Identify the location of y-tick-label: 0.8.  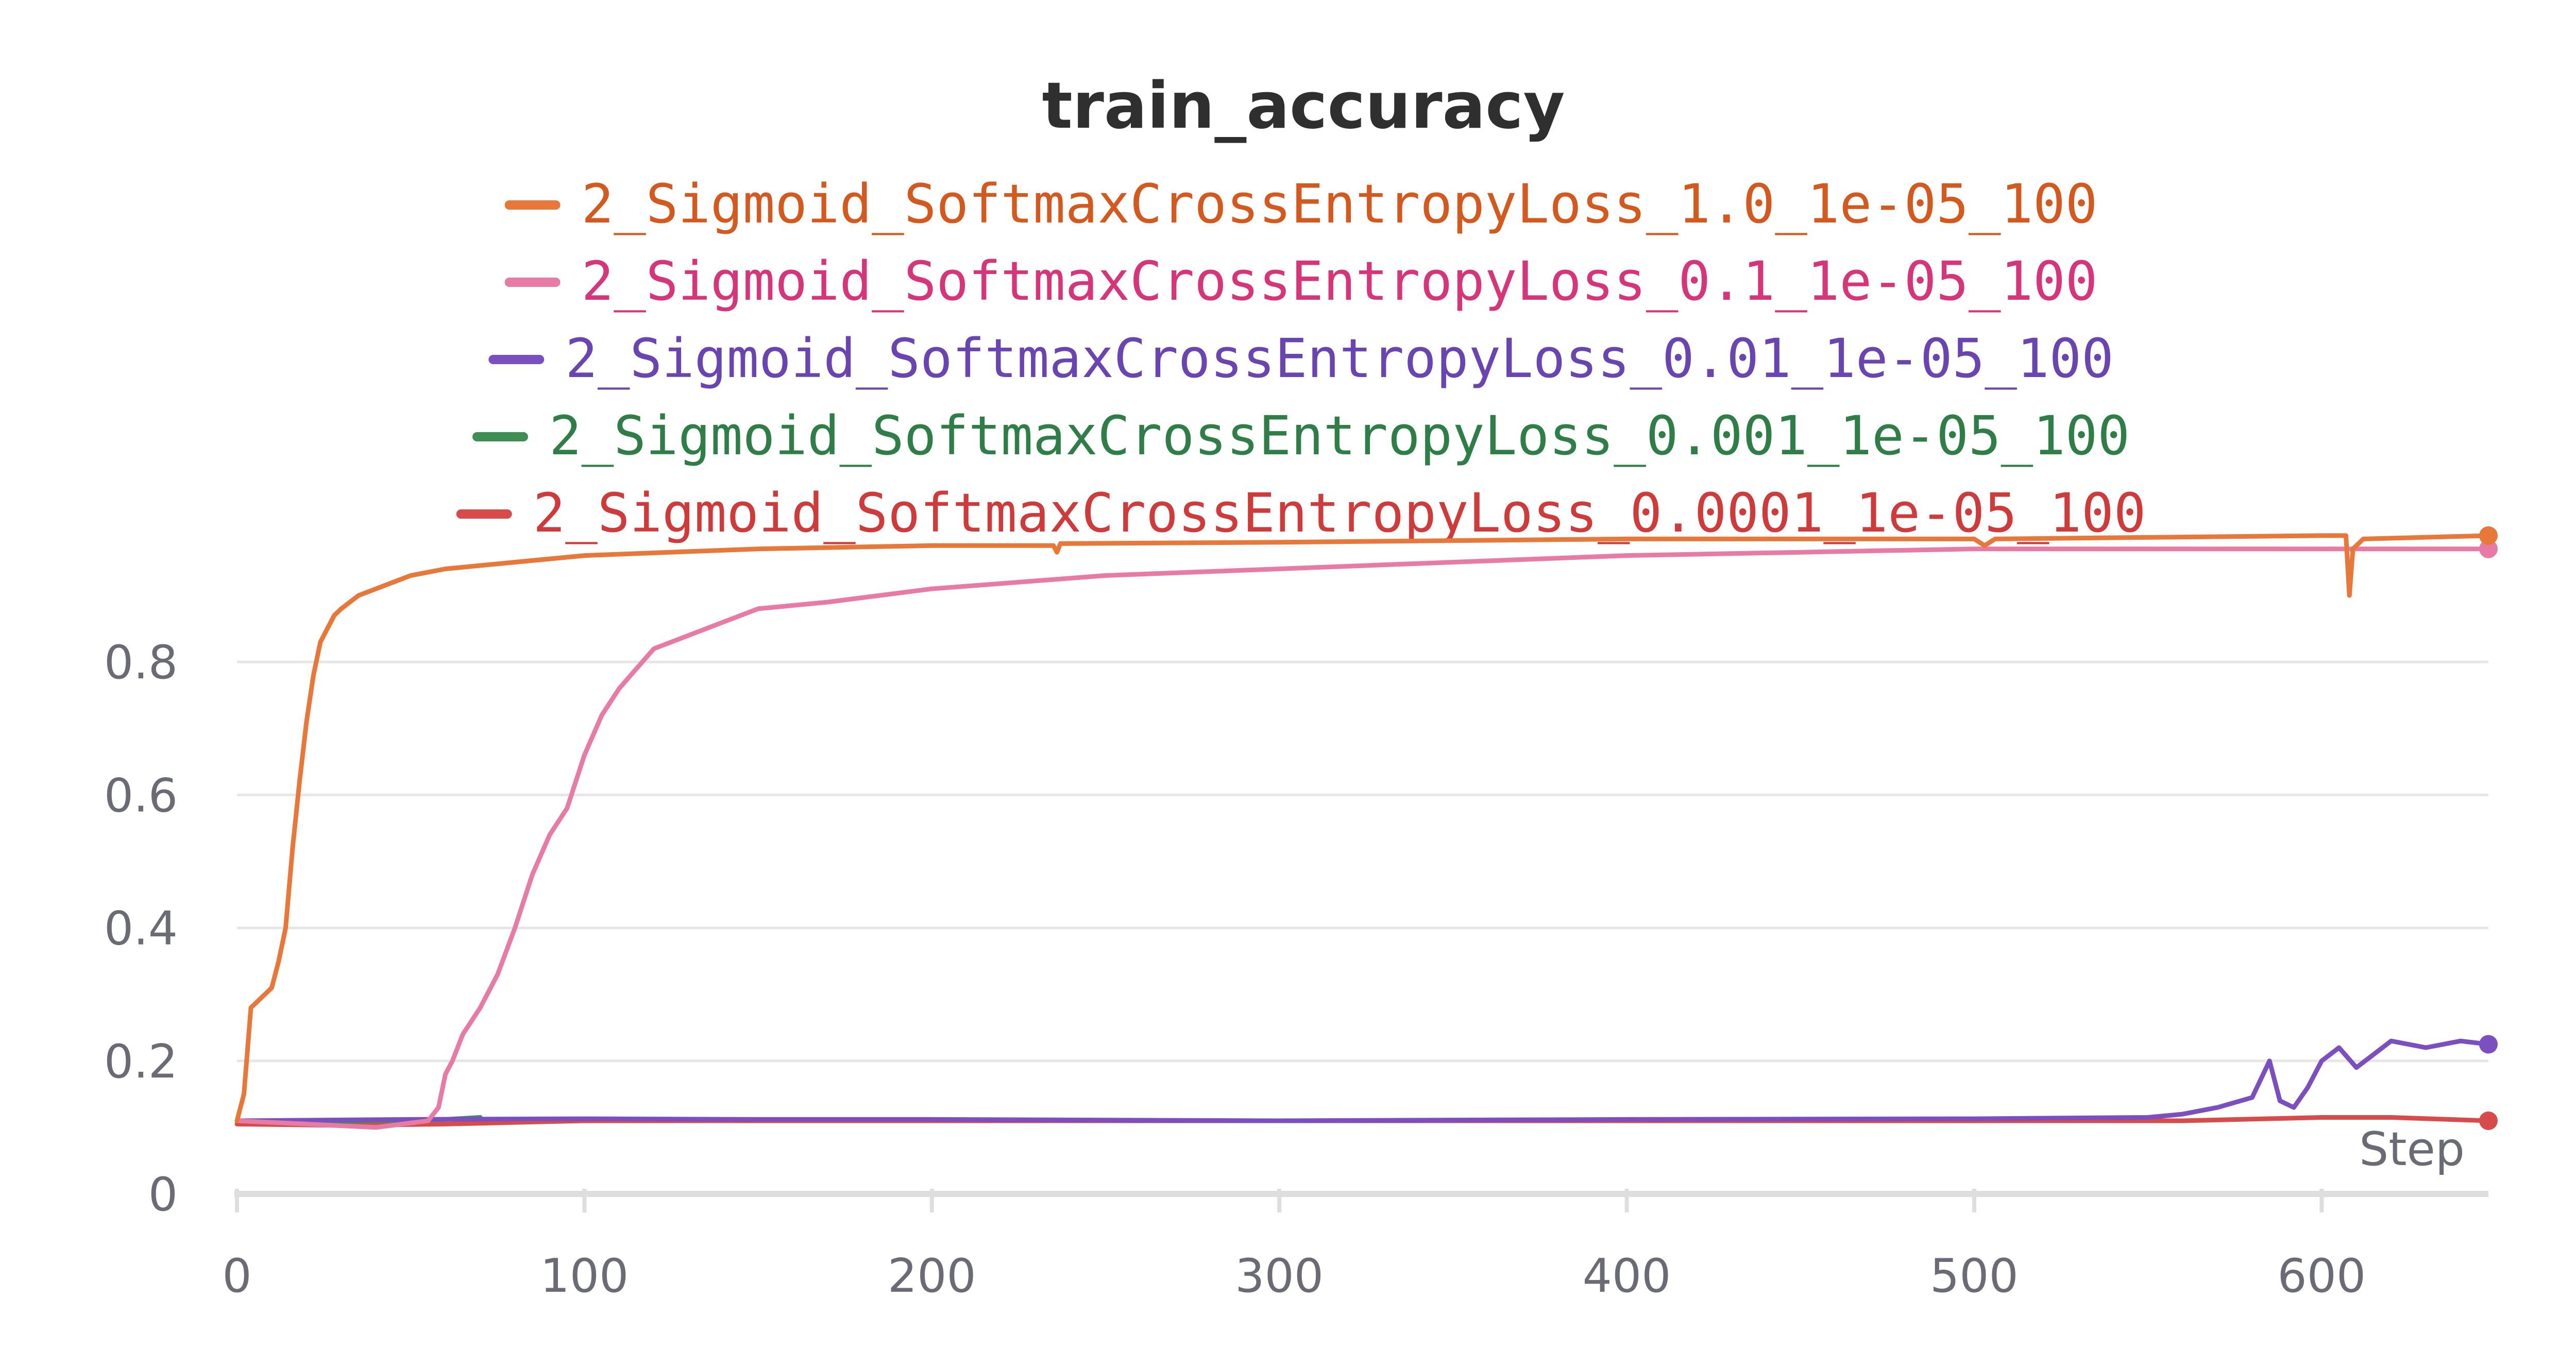
(141, 663).